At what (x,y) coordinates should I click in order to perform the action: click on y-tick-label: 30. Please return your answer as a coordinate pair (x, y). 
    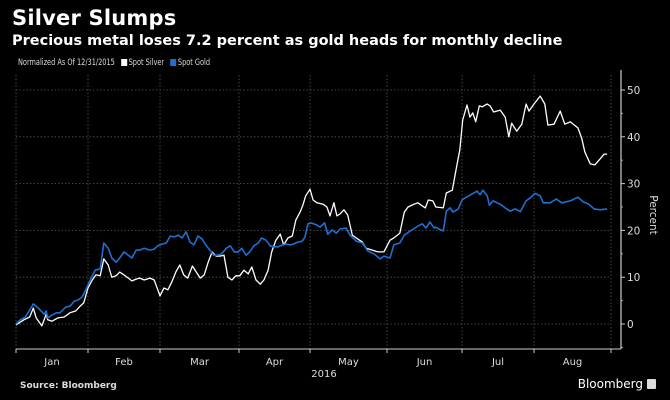
    Looking at the image, I should click on (633, 185).